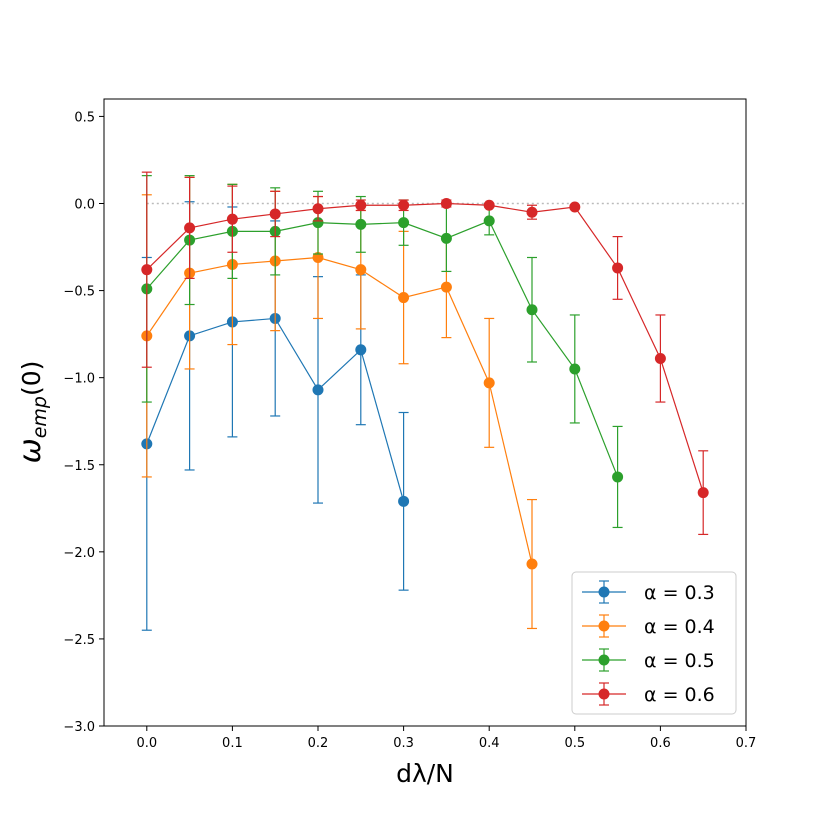 The height and width of the screenshot is (834, 830). What do you see at coordinates (489, 743) in the screenshot?
I see `x-tick-label: 0.4` at bounding box center [489, 743].